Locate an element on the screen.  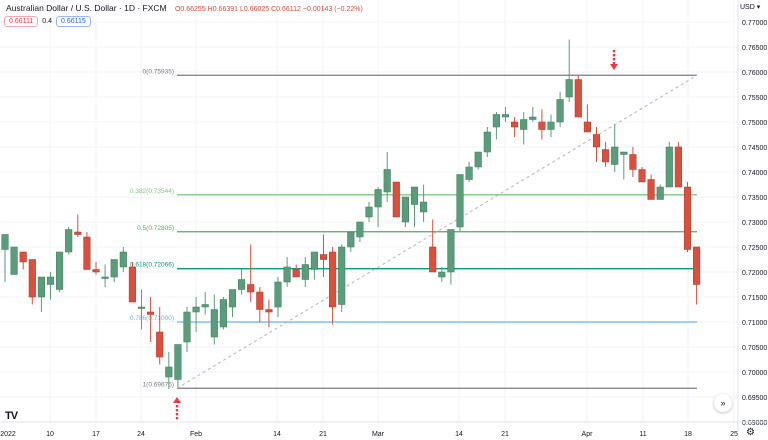
scroll-to-realtime-button: » is located at coordinates (723, 403).